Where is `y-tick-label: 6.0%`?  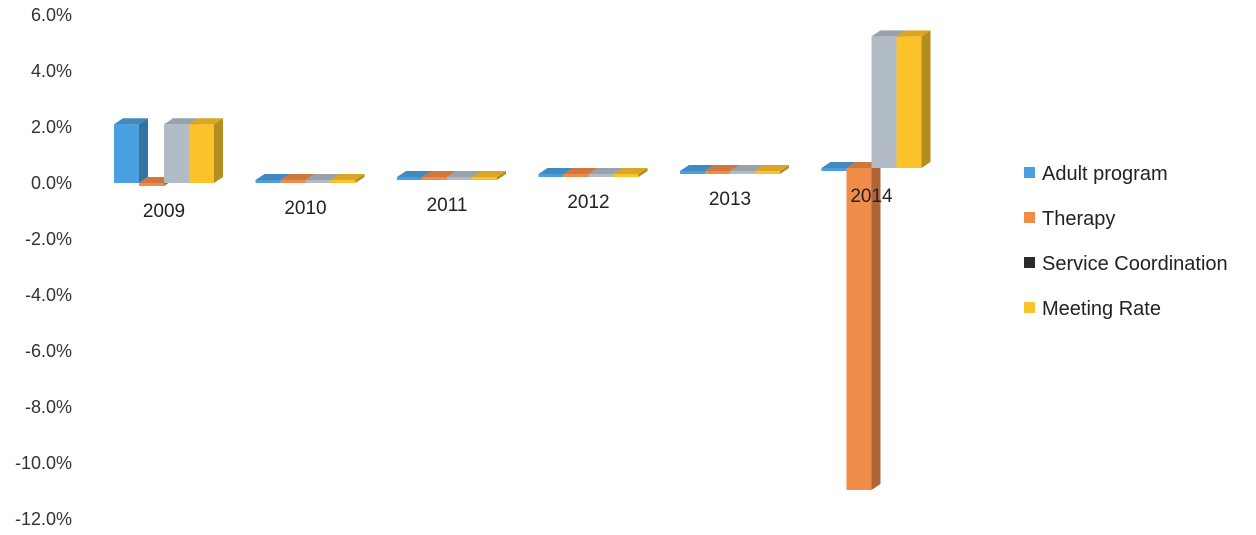 y-tick-label: 6.0% is located at coordinates (51, 15).